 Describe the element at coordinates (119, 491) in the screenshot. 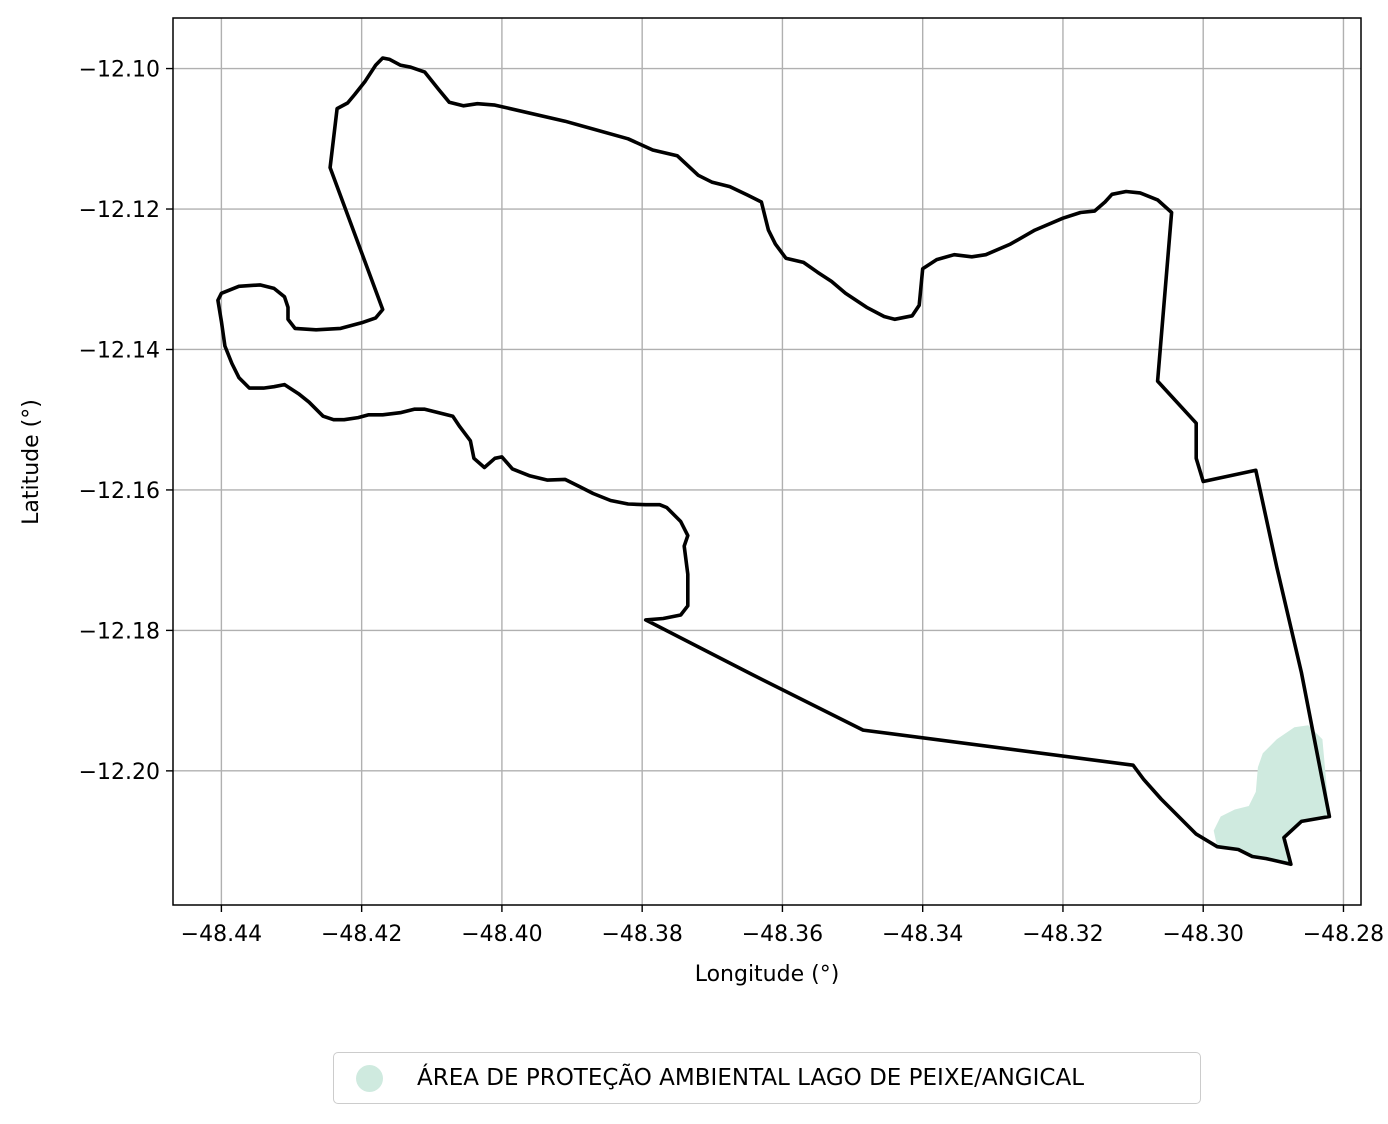

I see `y-tick-label: −12.16` at that location.